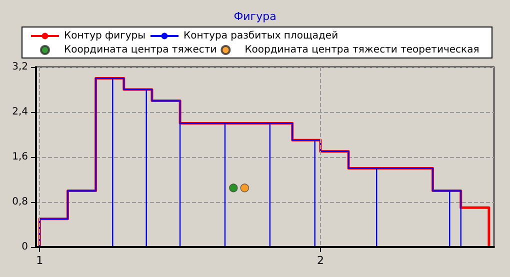 This screenshot has height=277, width=510. Describe the element at coordinates (20, 157) in the screenshot. I see `y-tick-label: 1,6` at that location.